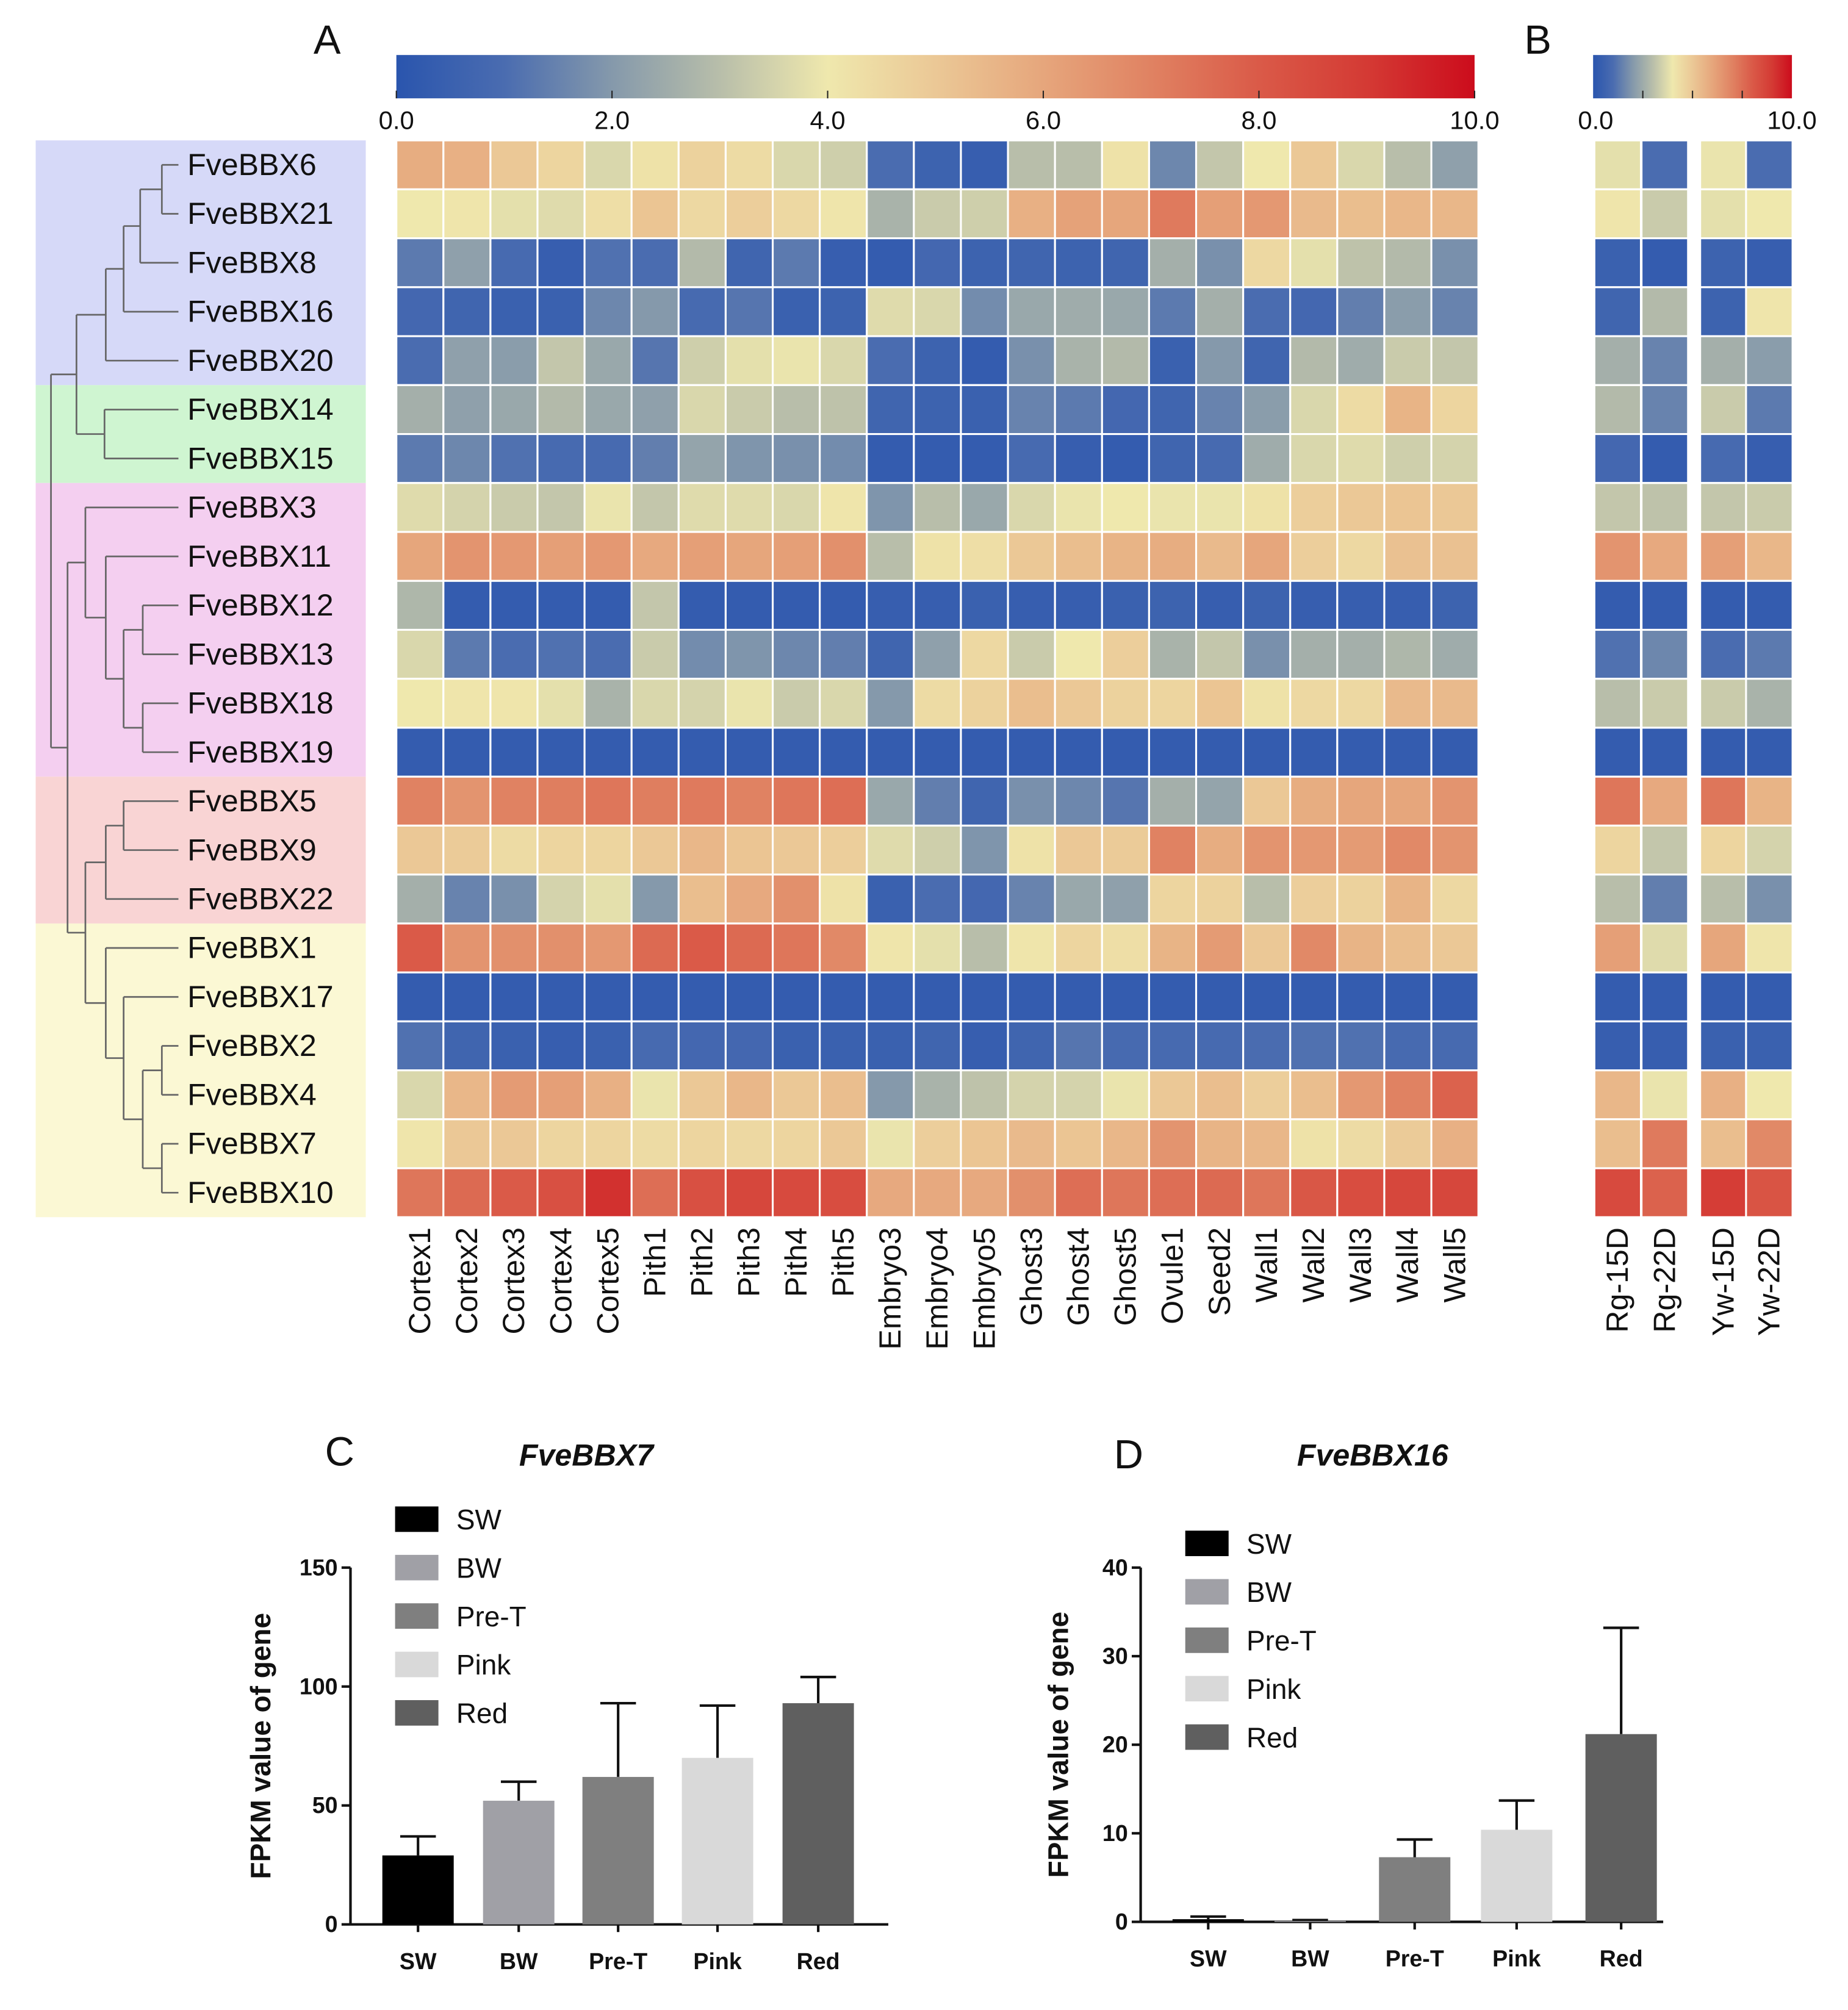 The width and height of the screenshot is (1848, 2010). I want to click on colorbar-tick-label: 10.0, so click(1474, 120).